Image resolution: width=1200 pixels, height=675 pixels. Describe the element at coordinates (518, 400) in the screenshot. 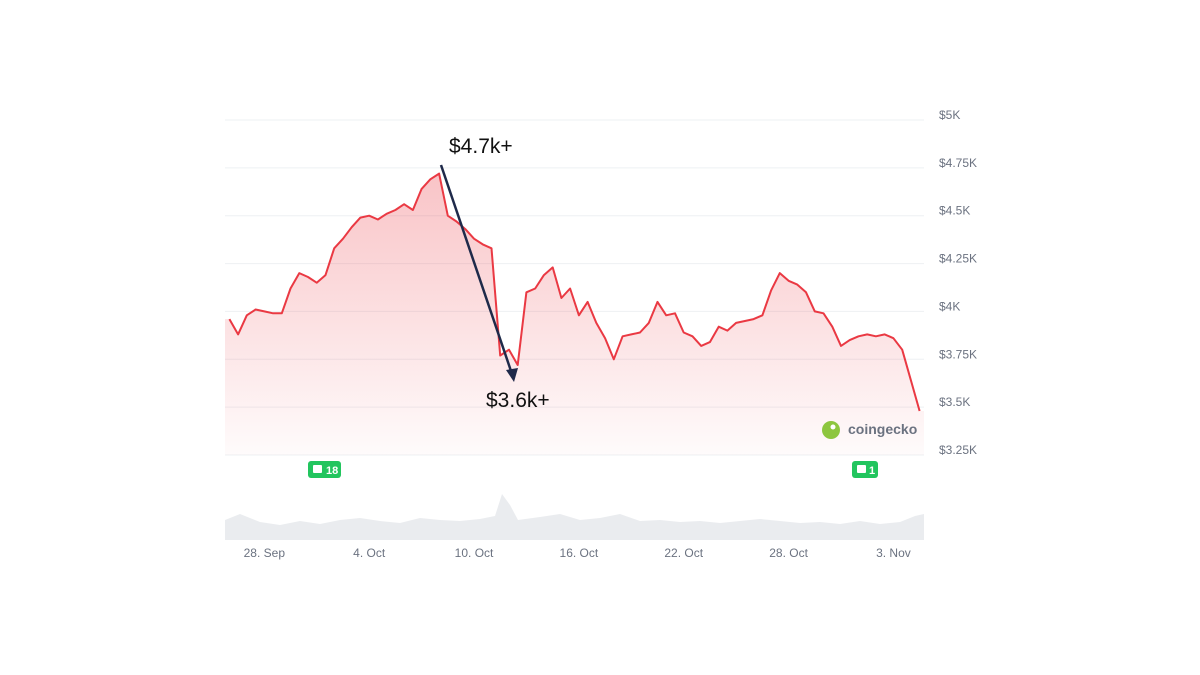

I see `annotation: $3.6k+` at that location.